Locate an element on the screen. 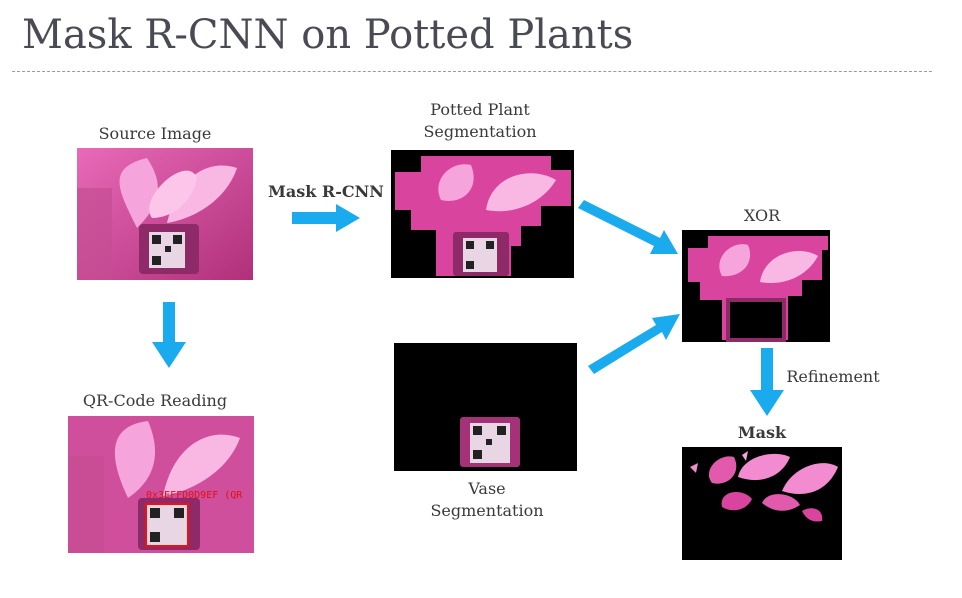 This screenshot has width=962, height=598. plant-seg-caption-1: Potted Plant is located at coordinates (480, 109).